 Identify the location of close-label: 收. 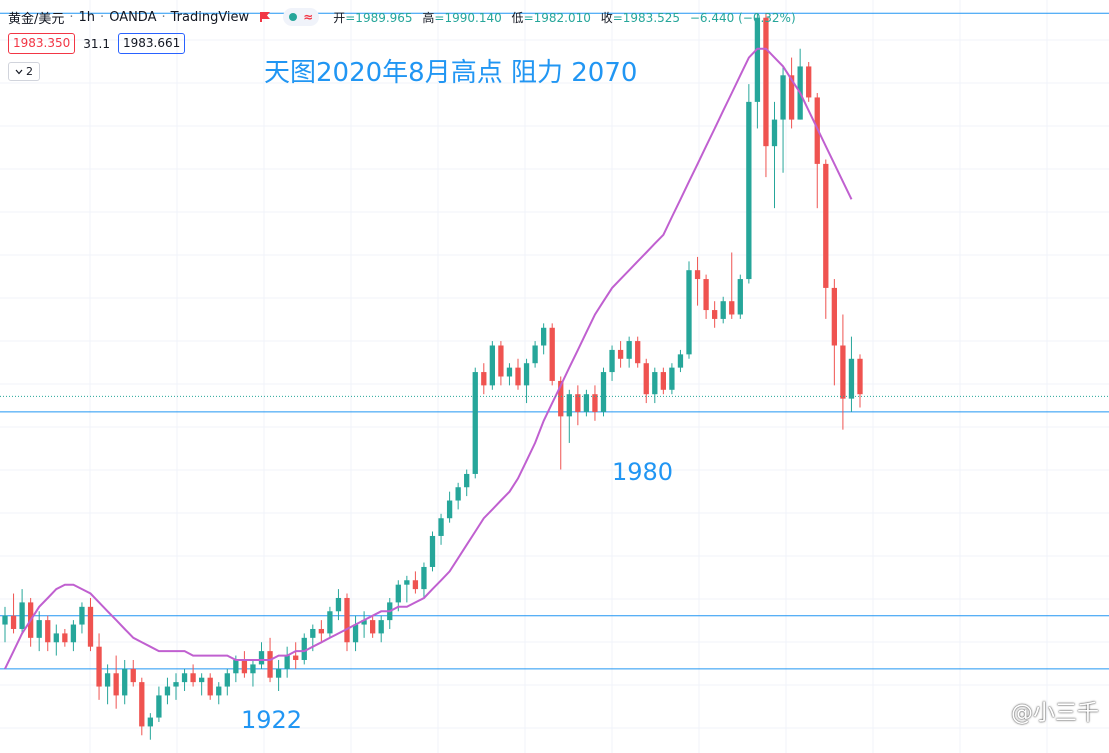
(606, 17).